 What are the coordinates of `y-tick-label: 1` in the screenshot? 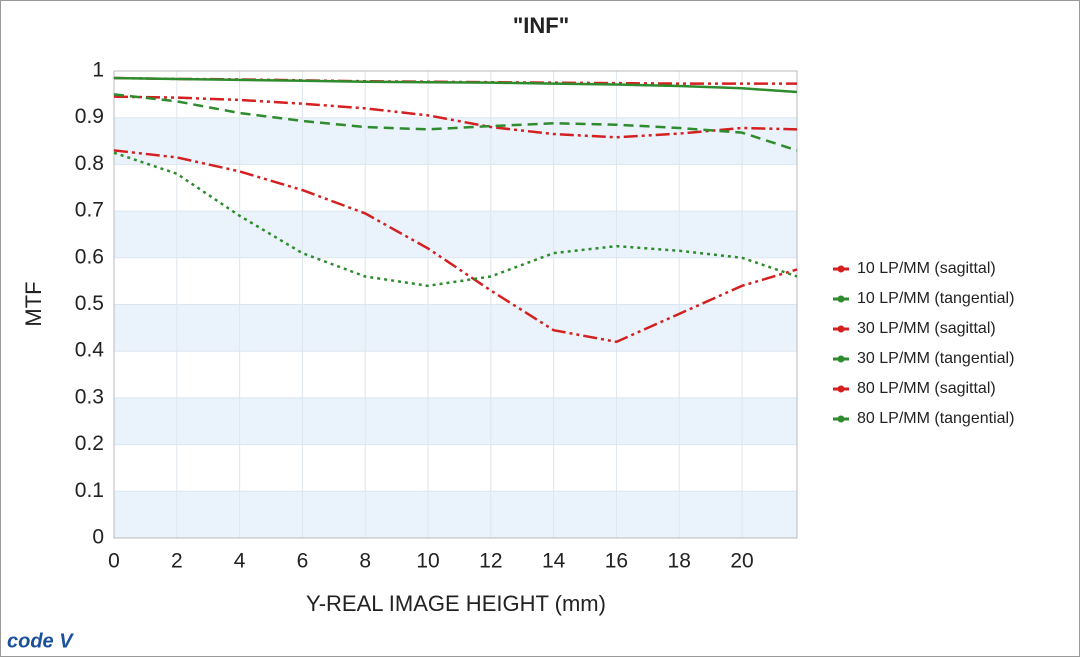 It's located at (98, 70).